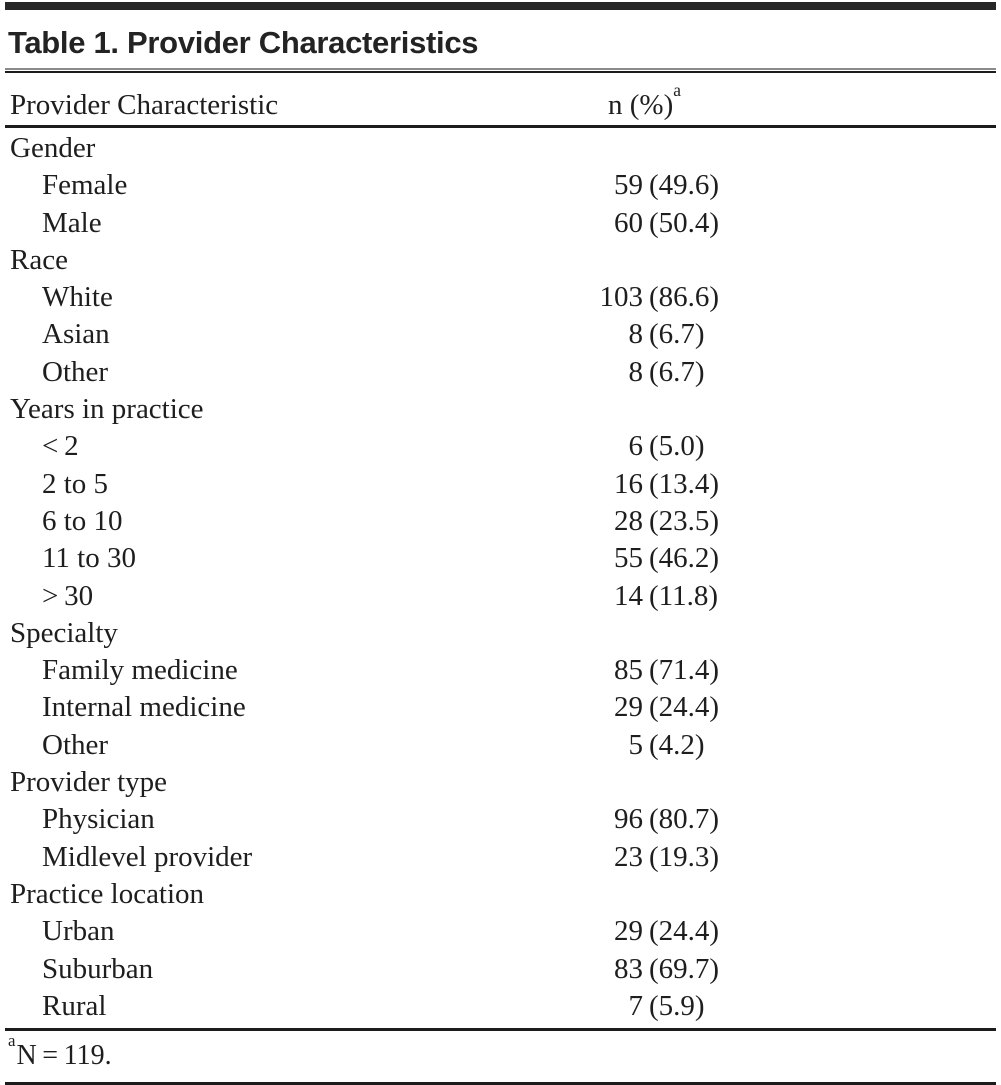  I want to click on table-row-male: Male 60 (50.4), so click(500, 223).